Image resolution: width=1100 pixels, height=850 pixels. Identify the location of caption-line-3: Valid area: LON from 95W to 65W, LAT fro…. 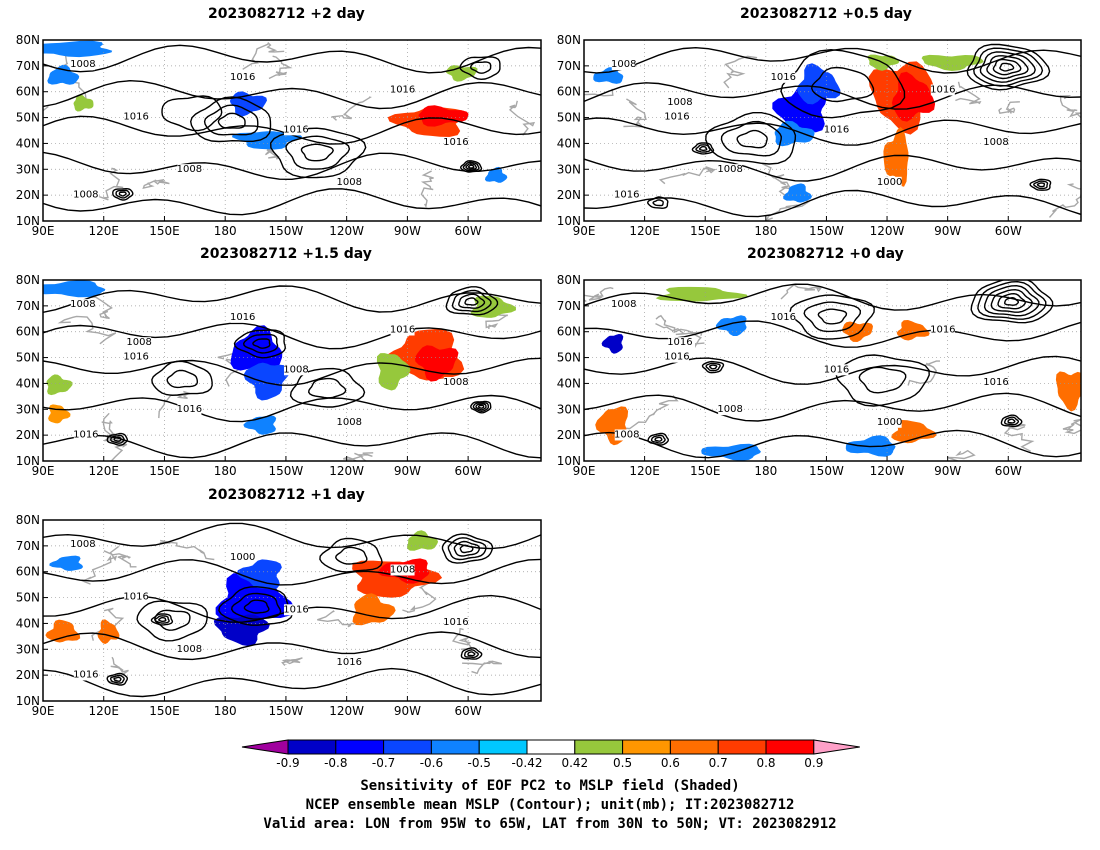
(550, 824).